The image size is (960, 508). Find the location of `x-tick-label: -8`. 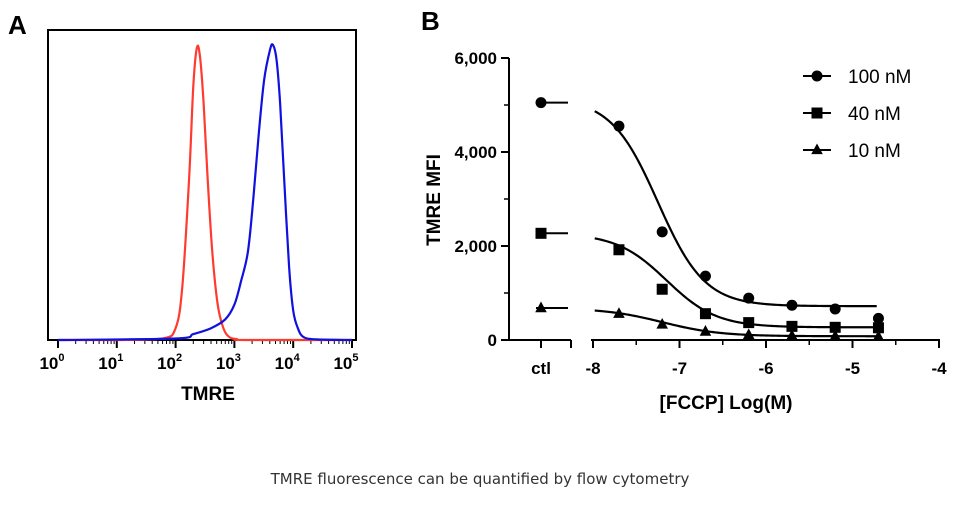

x-tick-label: -8 is located at coordinates (592, 368).